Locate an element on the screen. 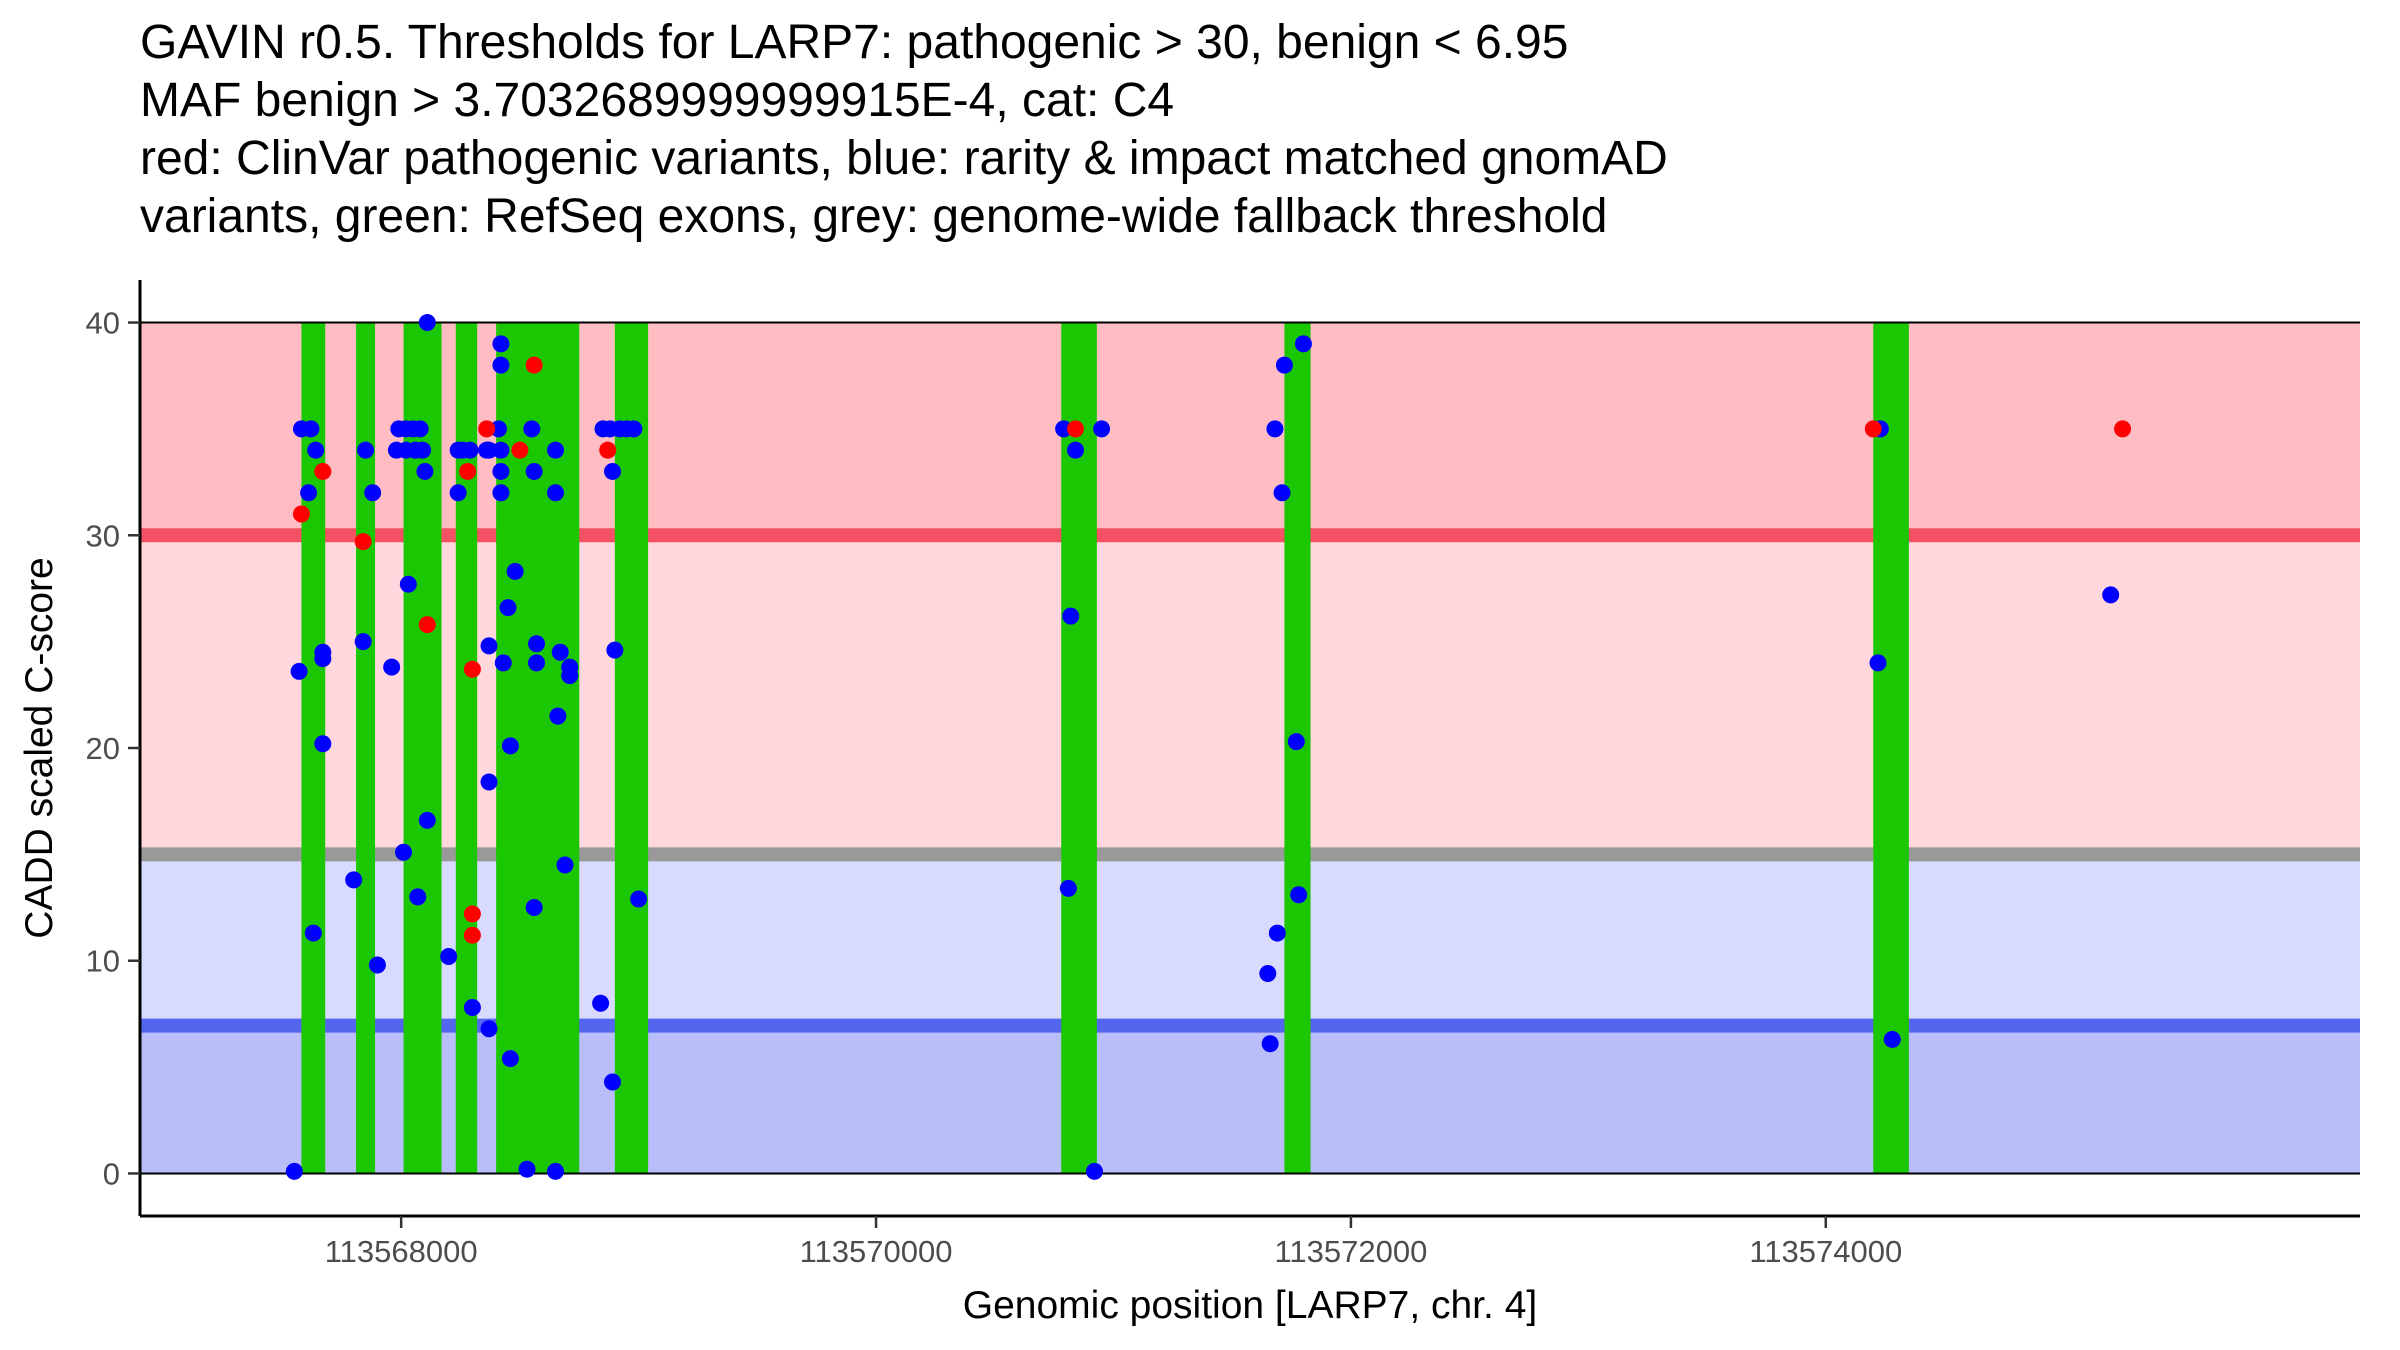 The image size is (2400, 1350). x-tick-label: 113568000 is located at coordinates (401, 1251).